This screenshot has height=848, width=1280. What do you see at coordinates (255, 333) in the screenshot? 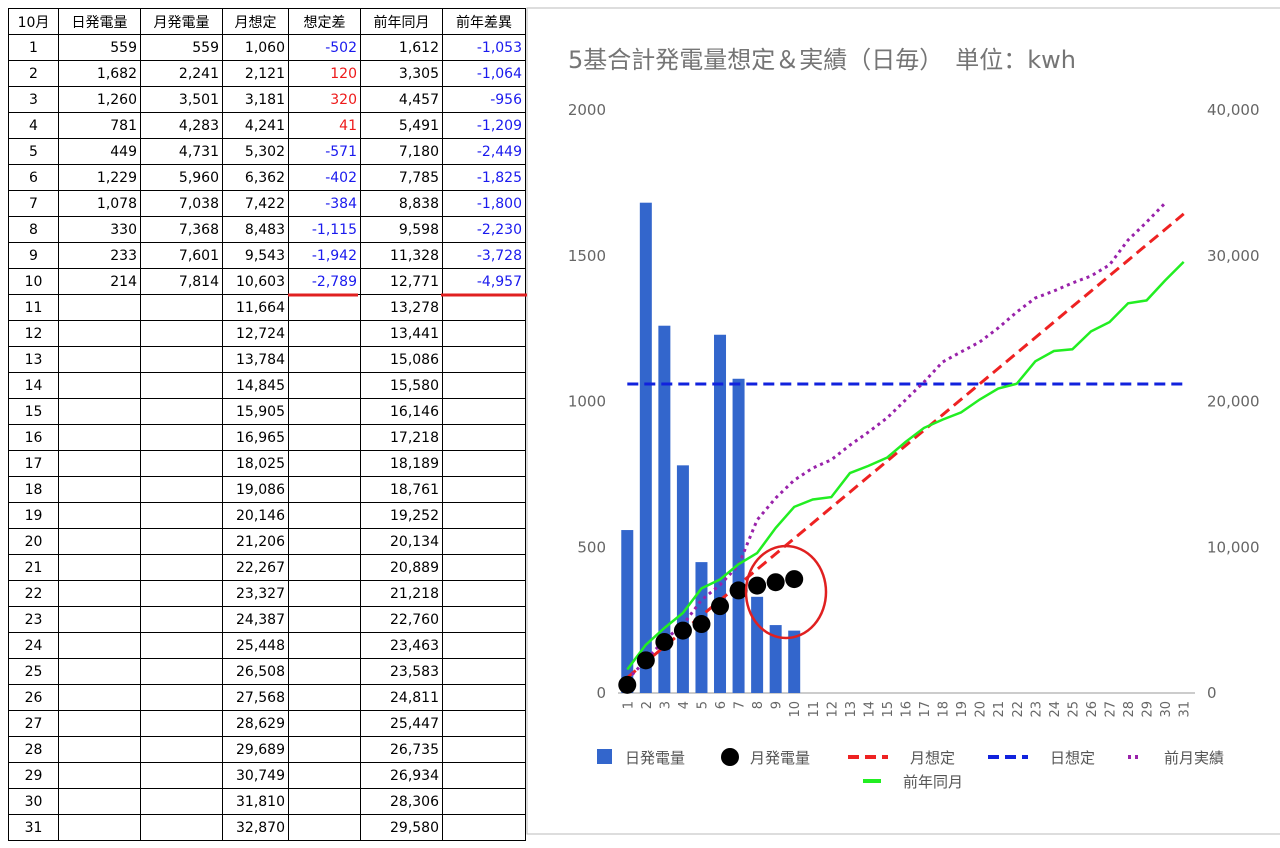
I see `cell: 12,724` at bounding box center [255, 333].